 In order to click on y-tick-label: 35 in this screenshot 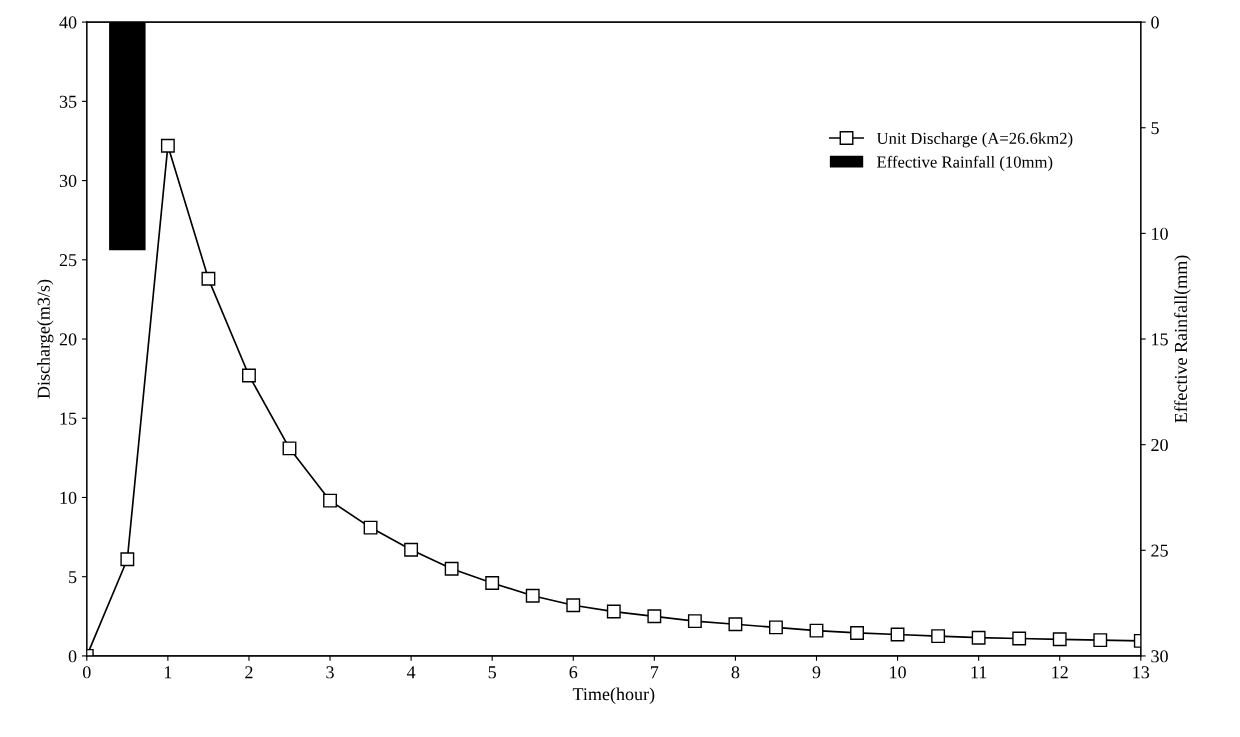, I will do `click(68, 101)`.